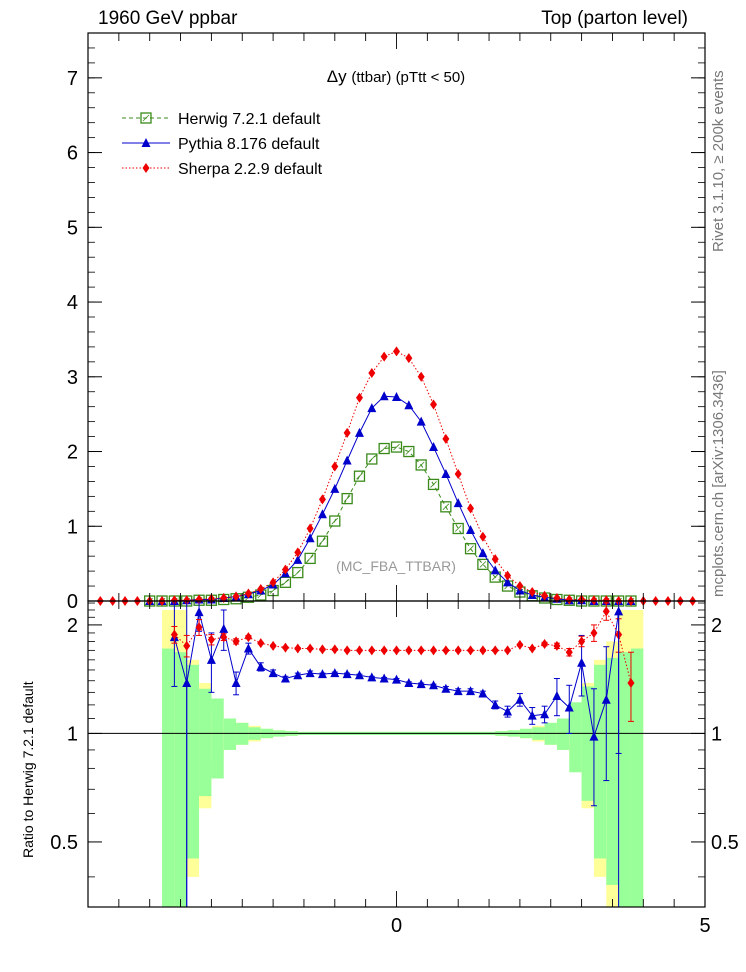 This screenshot has height=972, width=746. Describe the element at coordinates (28, 769) in the screenshot. I see `ratio-y-axis-label: Ratio to Herwig 7.2.1 default` at that location.